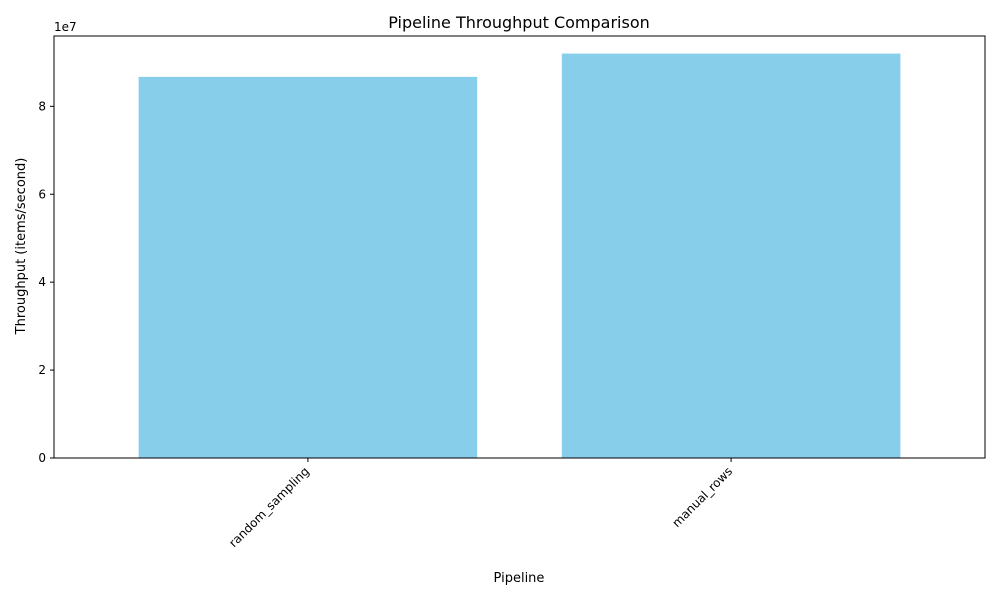  Describe the element at coordinates (702, 497) in the screenshot. I see `x-tick-label: manual_rows` at that location.